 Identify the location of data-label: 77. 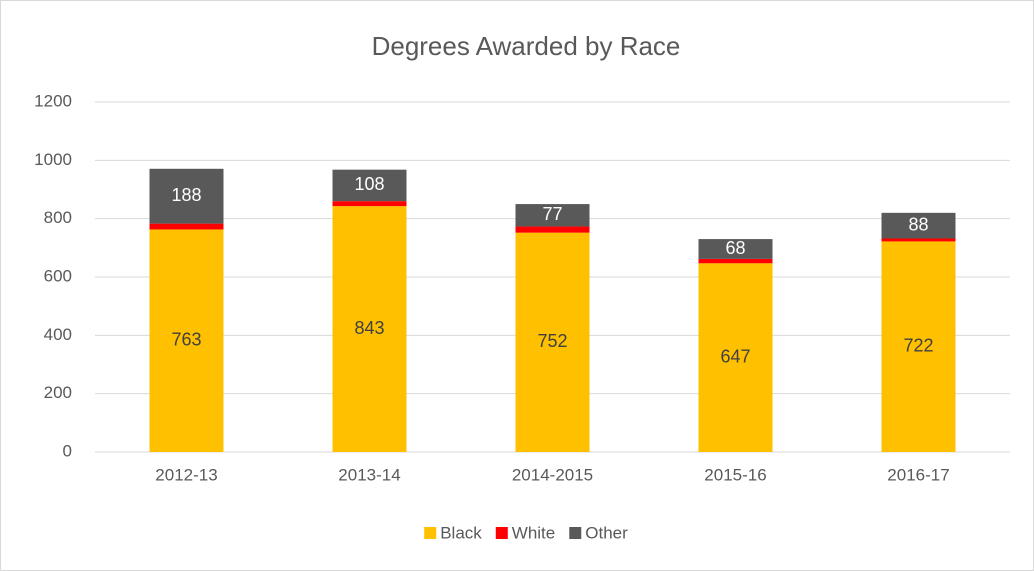
(552, 214).